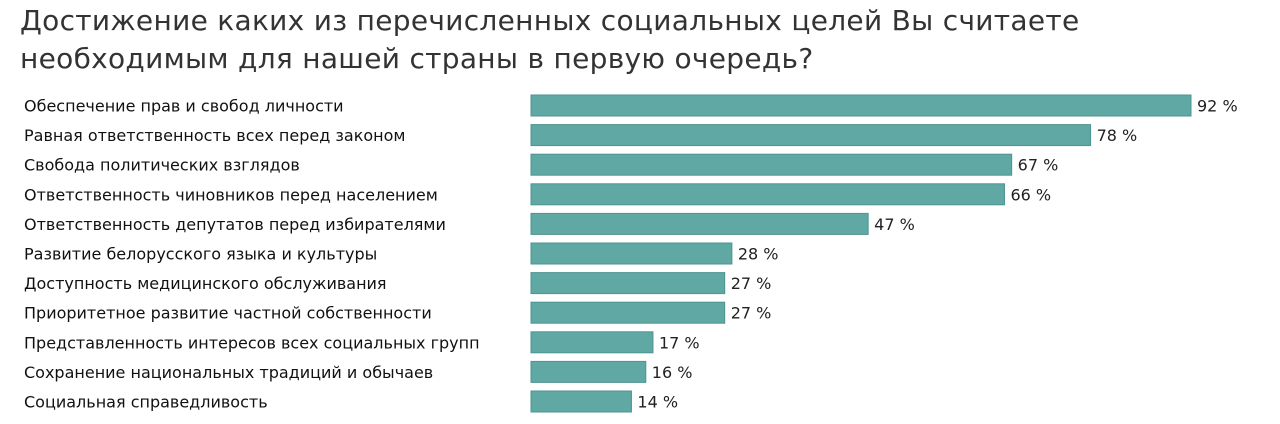 This screenshot has width=1280, height=424. What do you see at coordinates (1030, 194) in the screenshot?
I see `value-label: 66 %` at bounding box center [1030, 194].